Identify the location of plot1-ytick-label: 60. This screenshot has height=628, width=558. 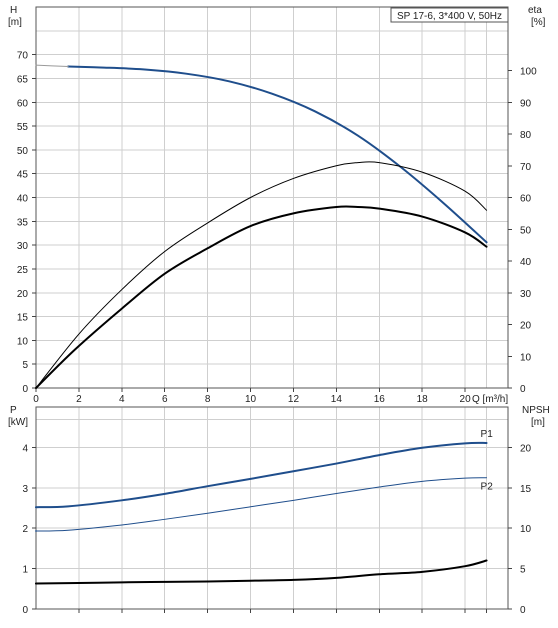
(23, 103).